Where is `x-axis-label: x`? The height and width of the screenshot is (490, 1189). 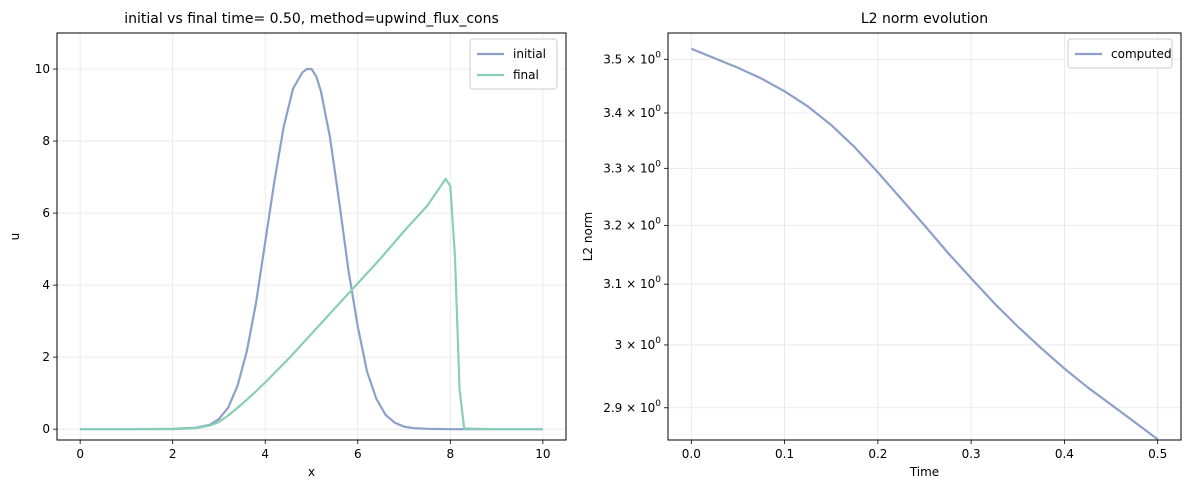 x-axis-label: x is located at coordinates (311, 472).